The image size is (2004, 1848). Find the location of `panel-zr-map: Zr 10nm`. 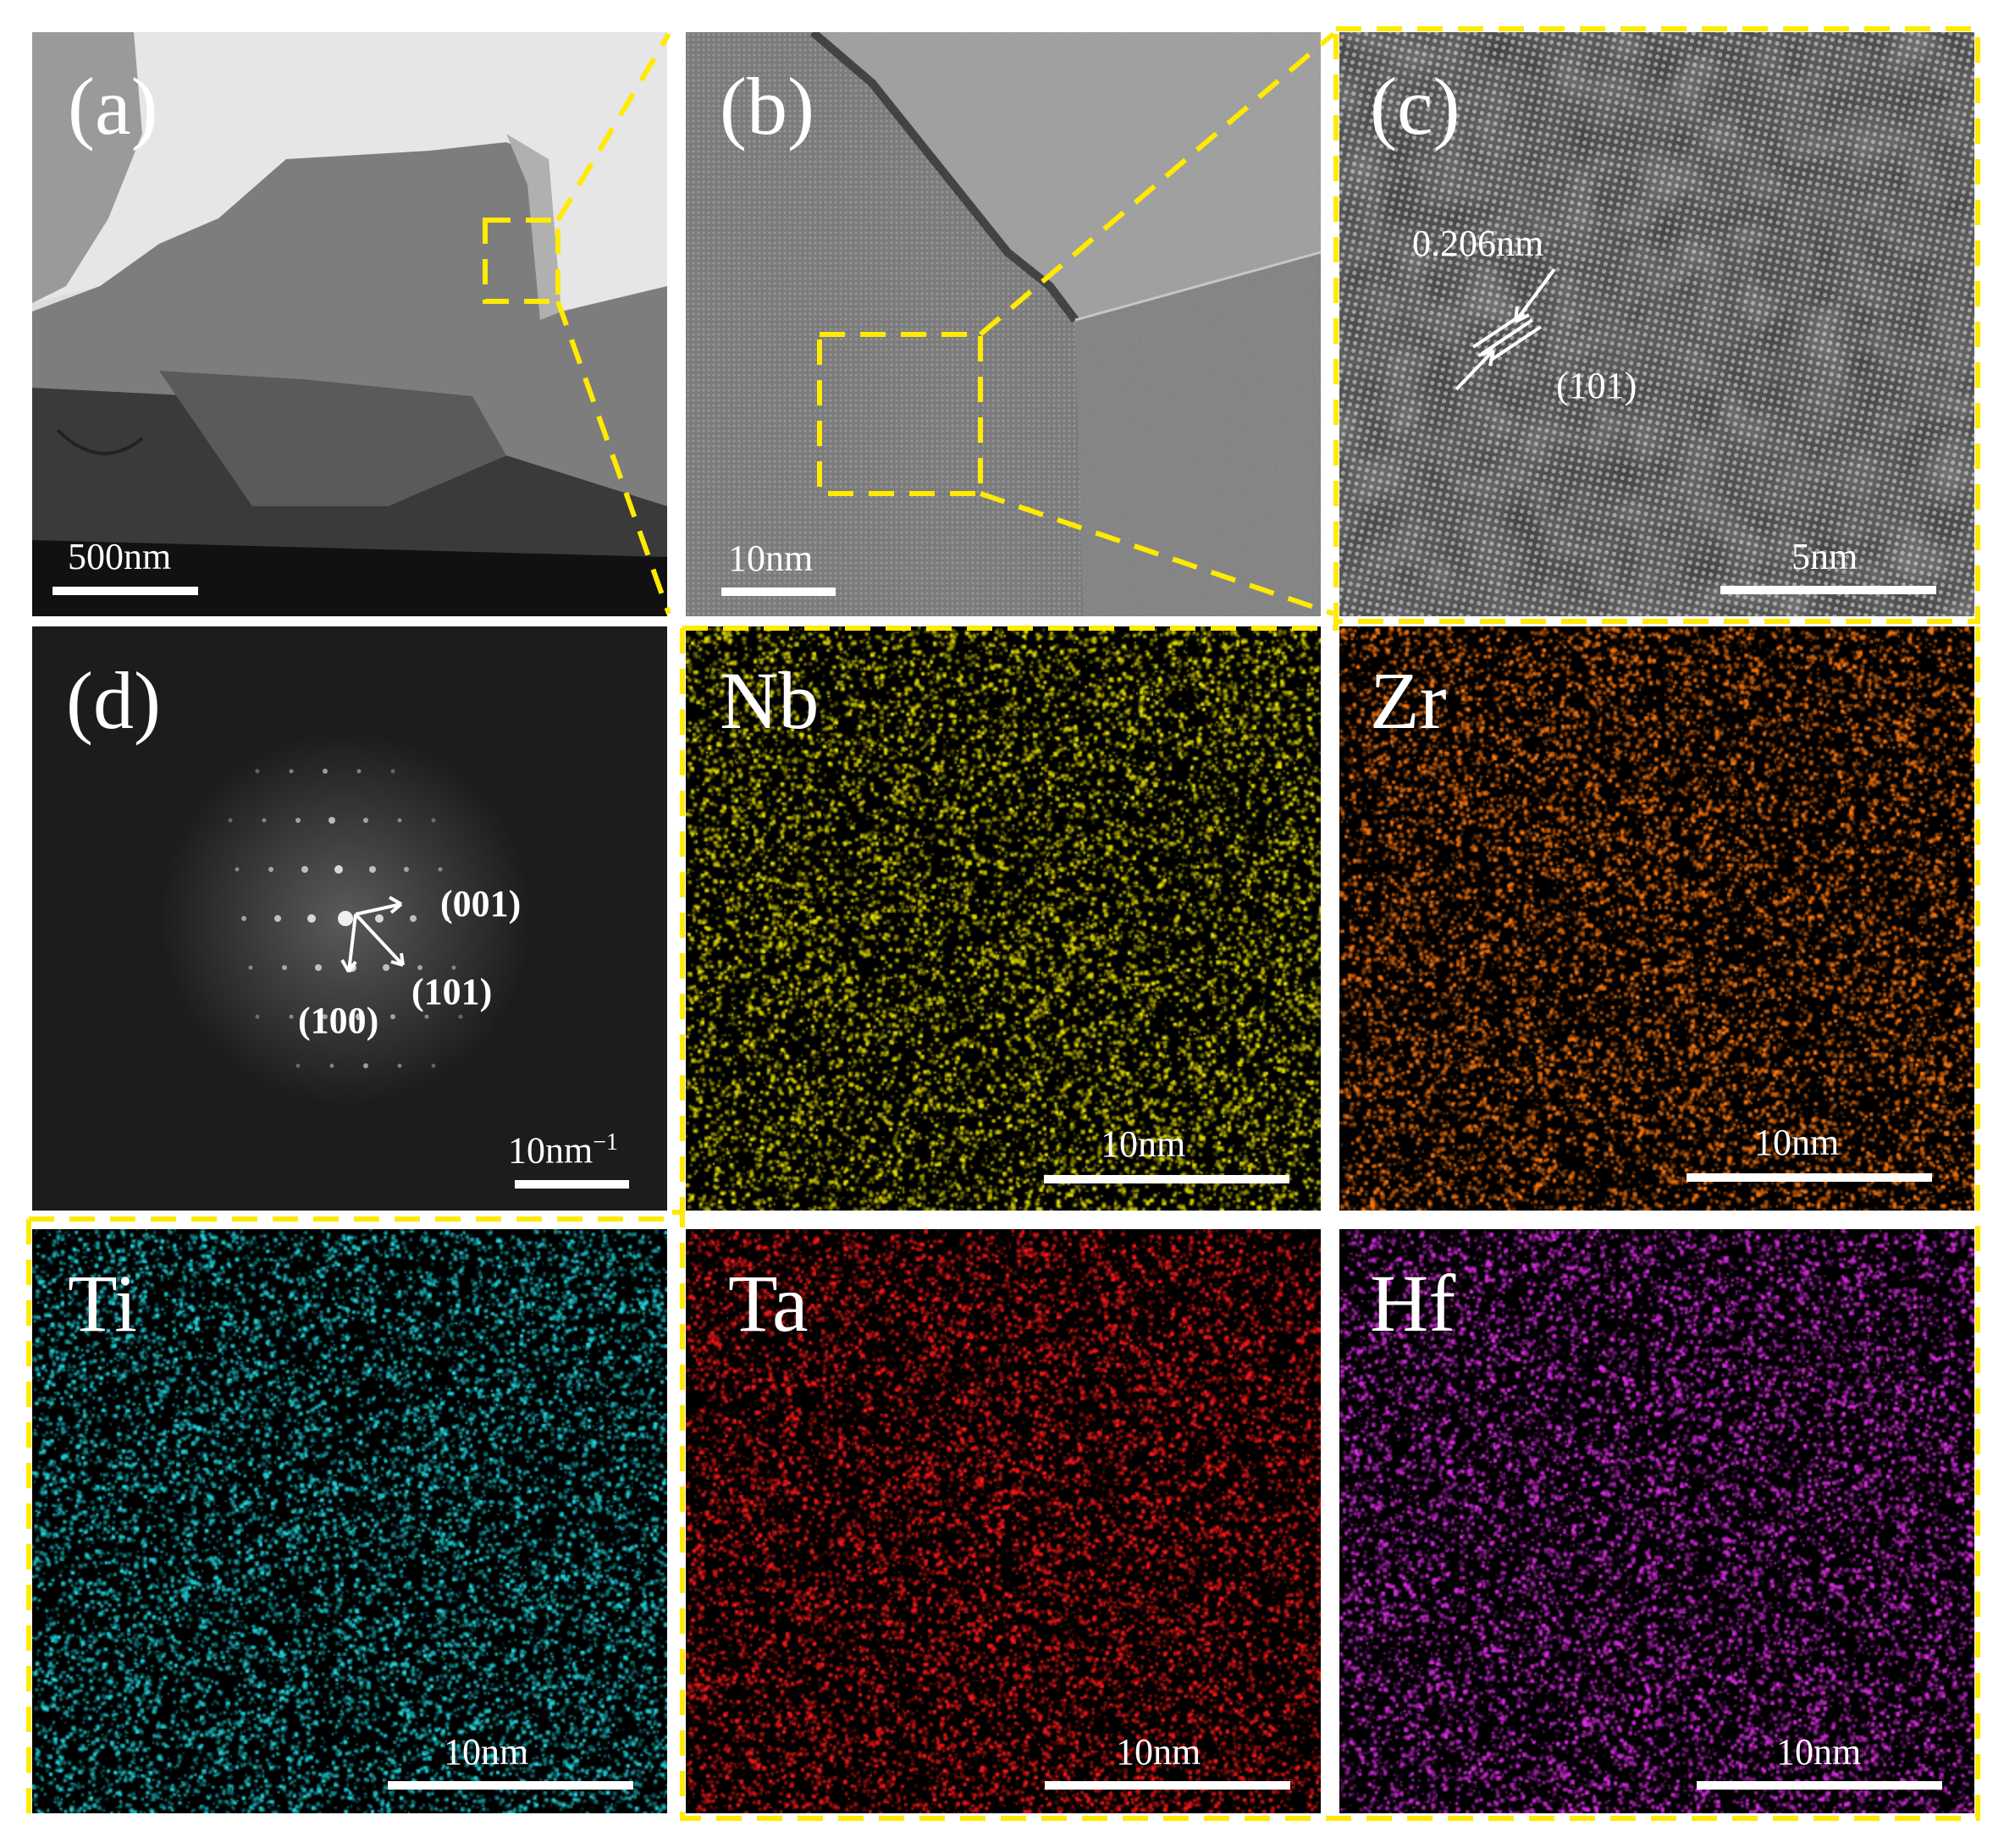

panel-zr-map: Zr 10nm is located at coordinates (1656, 918).